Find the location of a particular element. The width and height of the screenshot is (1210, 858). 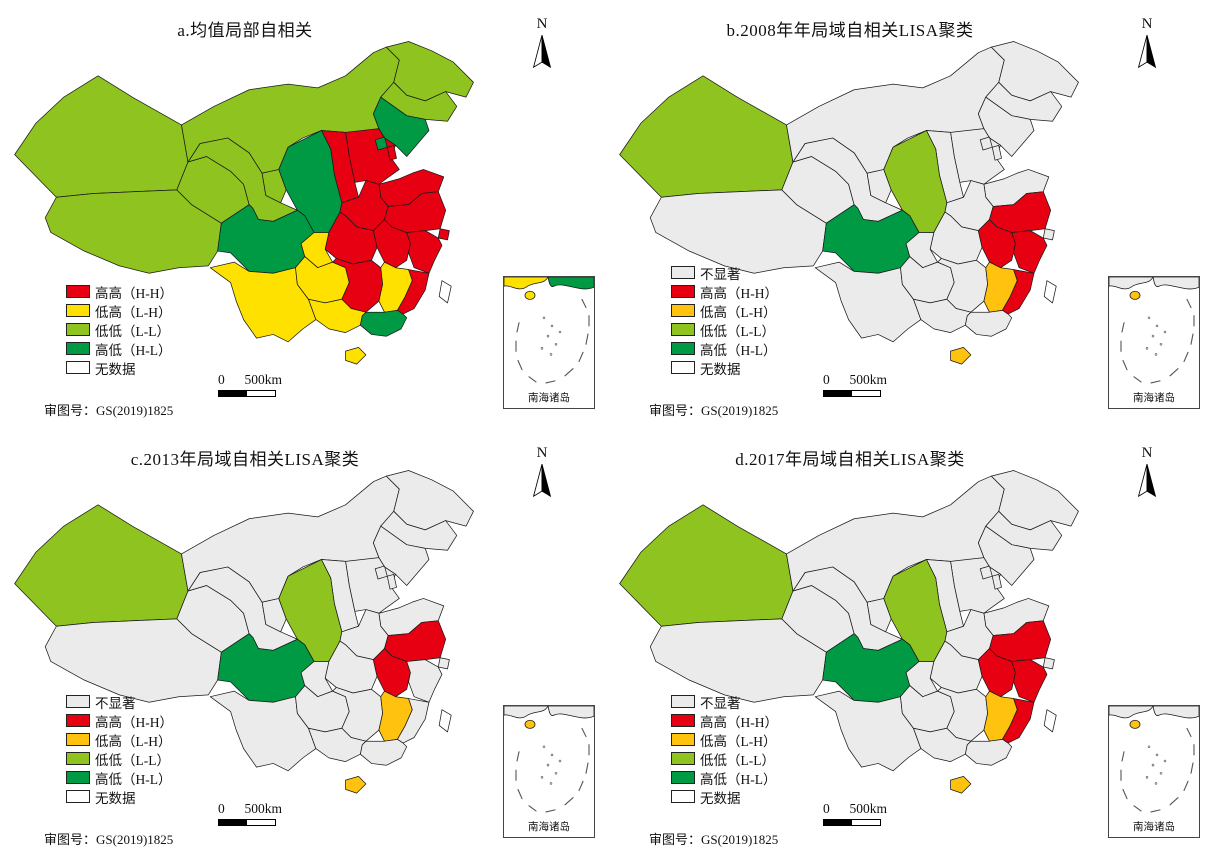

legend-label: 低高（L-H） is located at coordinates (133, 741).